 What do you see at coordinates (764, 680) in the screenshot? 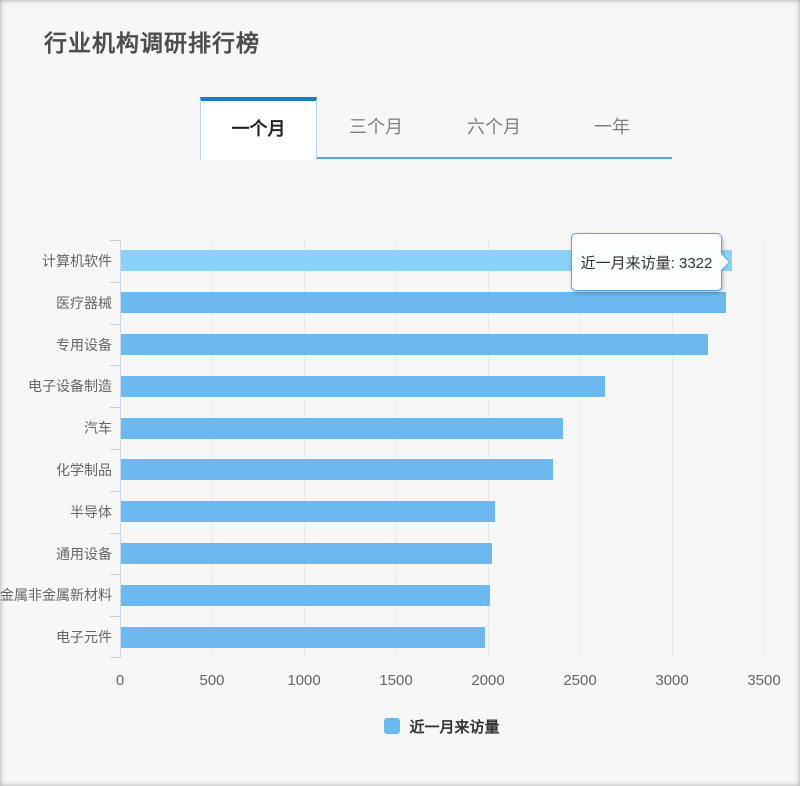
I see `x-tick-label: 3500` at bounding box center [764, 680].